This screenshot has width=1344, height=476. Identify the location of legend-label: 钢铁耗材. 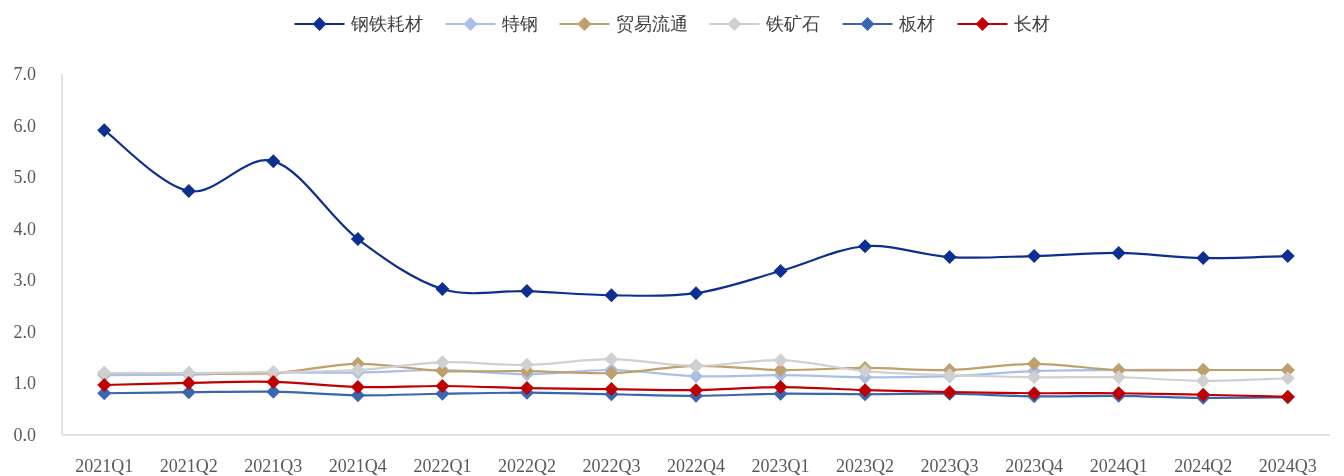
(386, 24).